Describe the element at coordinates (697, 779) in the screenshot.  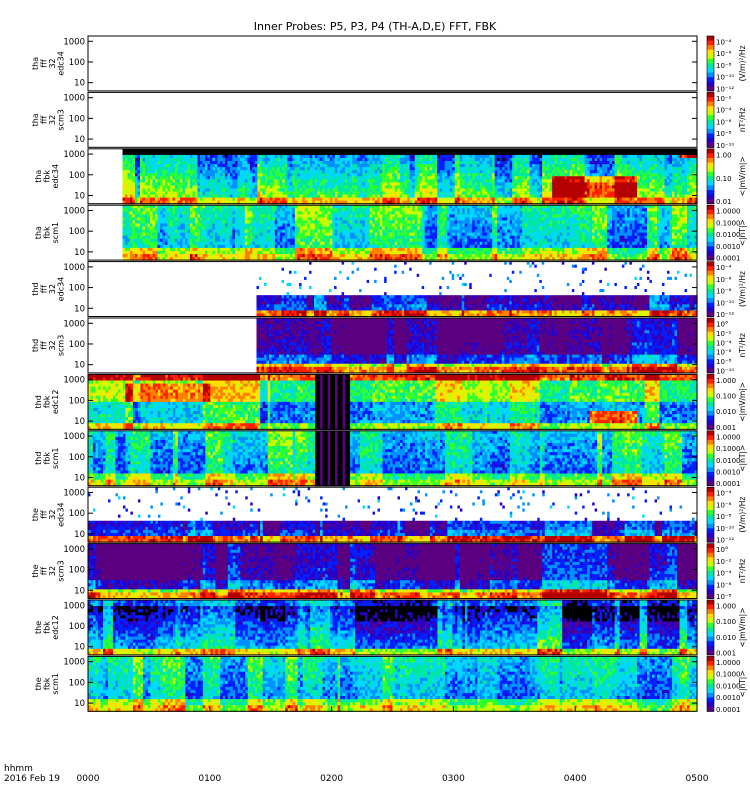
I see `x-tick-label: 0500` at that location.